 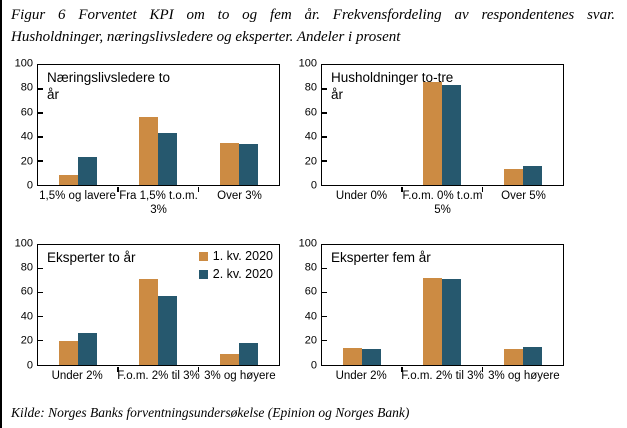 I want to click on x-axis-category-label: Fra 1,5% t.o.m. 3%, so click(x=158, y=203).